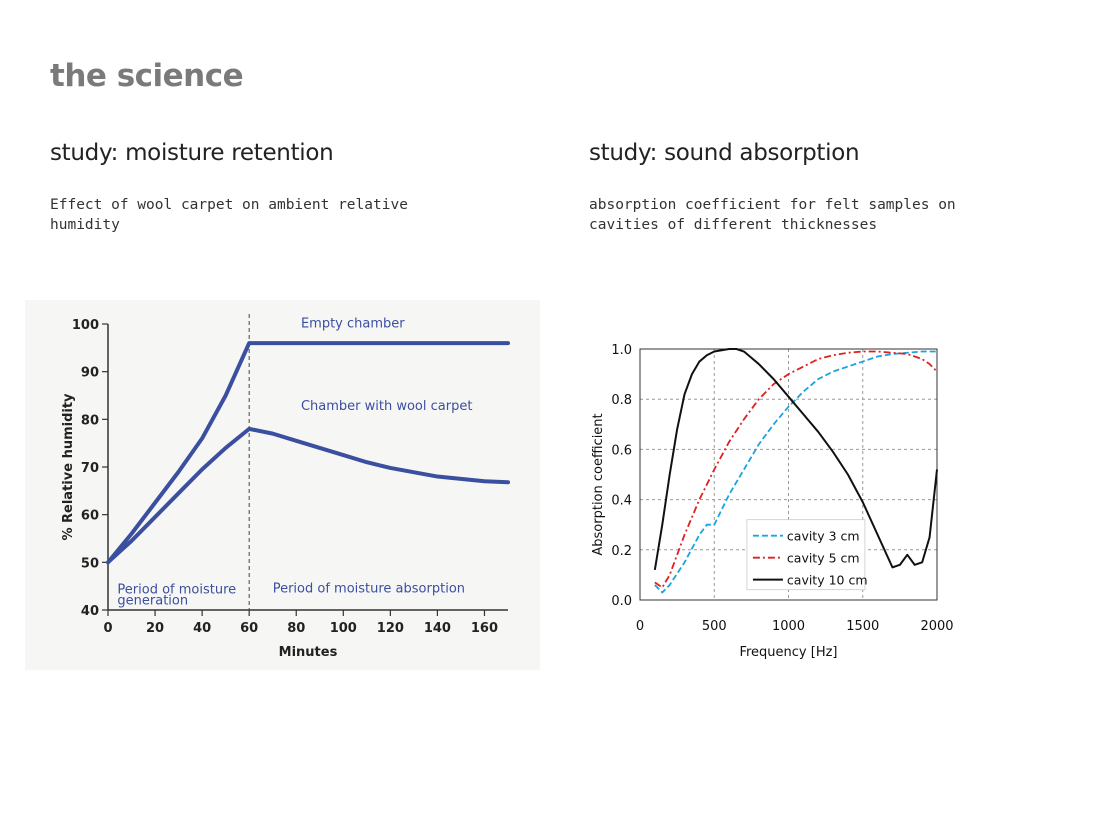 The image size is (1101, 826). What do you see at coordinates (90, 468) in the screenshot?
I see `y-tick-label: 70` at bounding box center [90, 468].